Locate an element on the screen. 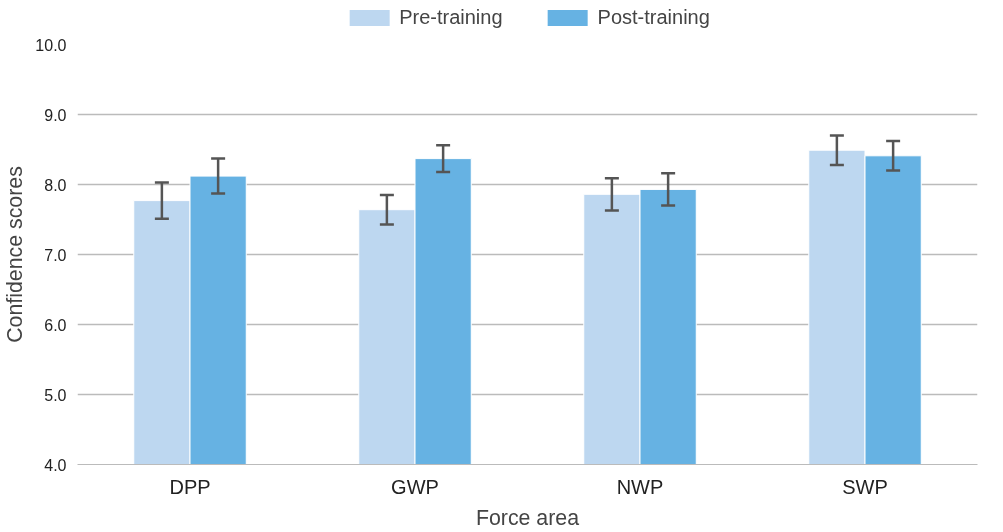 The image size is (1003, 532). legend-label: Pre-training is located at coordinates (451, 17).